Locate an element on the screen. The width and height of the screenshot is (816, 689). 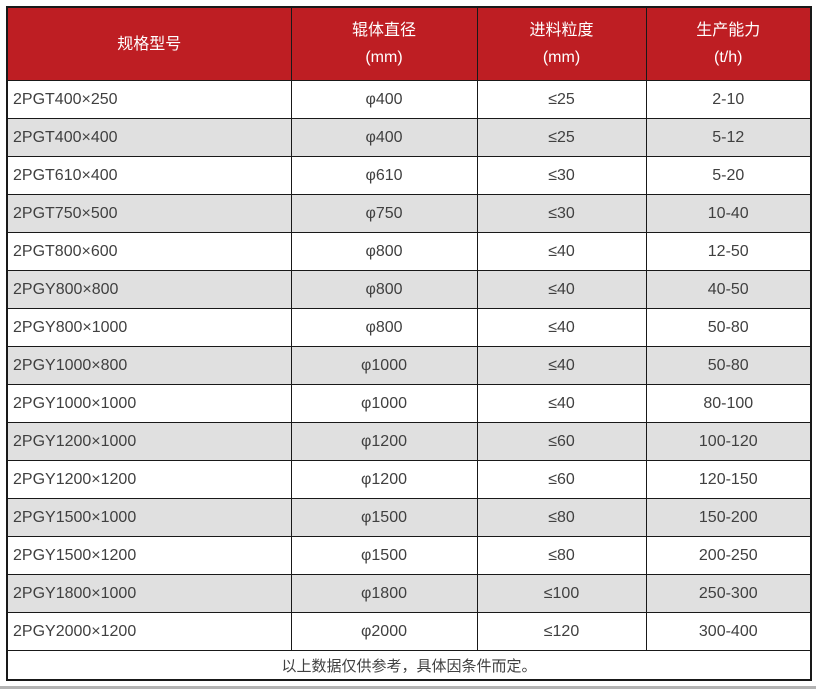
cell-capacity: 5-20 is located at coordinates (728, 175).